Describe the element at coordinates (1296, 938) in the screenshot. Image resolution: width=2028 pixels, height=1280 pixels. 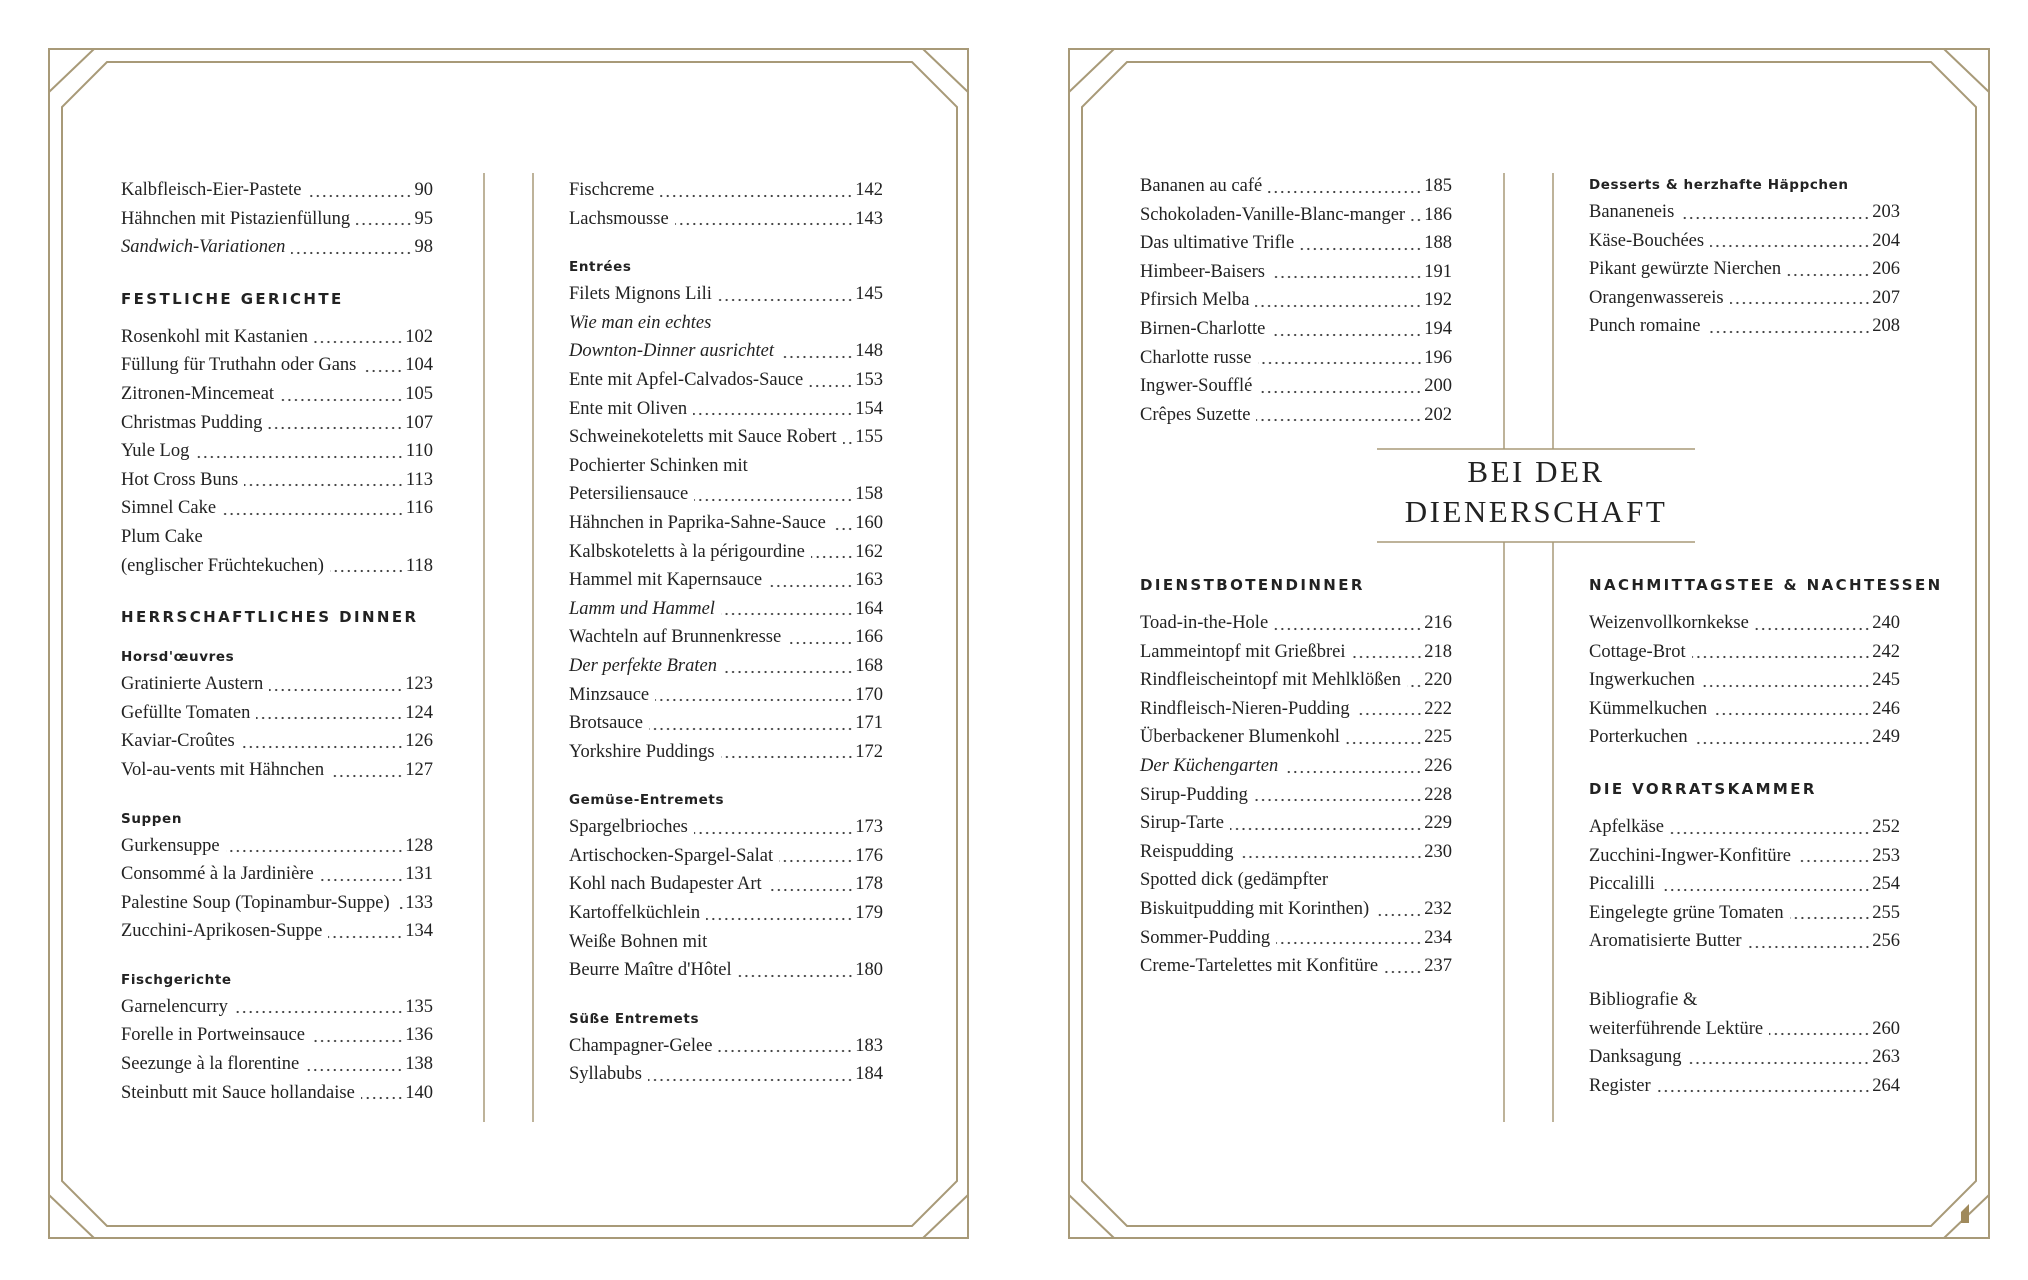
I see `toc-entry: Sommer-Pudding 234` at that location.